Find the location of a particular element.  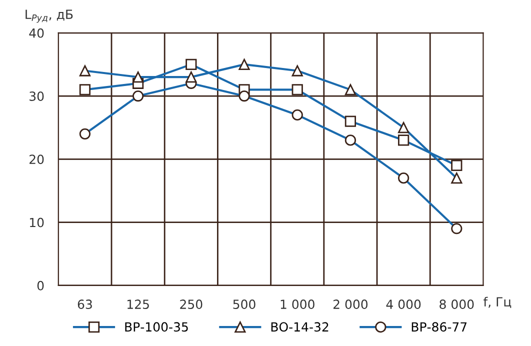

x-tick-label: 2 000 is located at coordinates (350, 305).